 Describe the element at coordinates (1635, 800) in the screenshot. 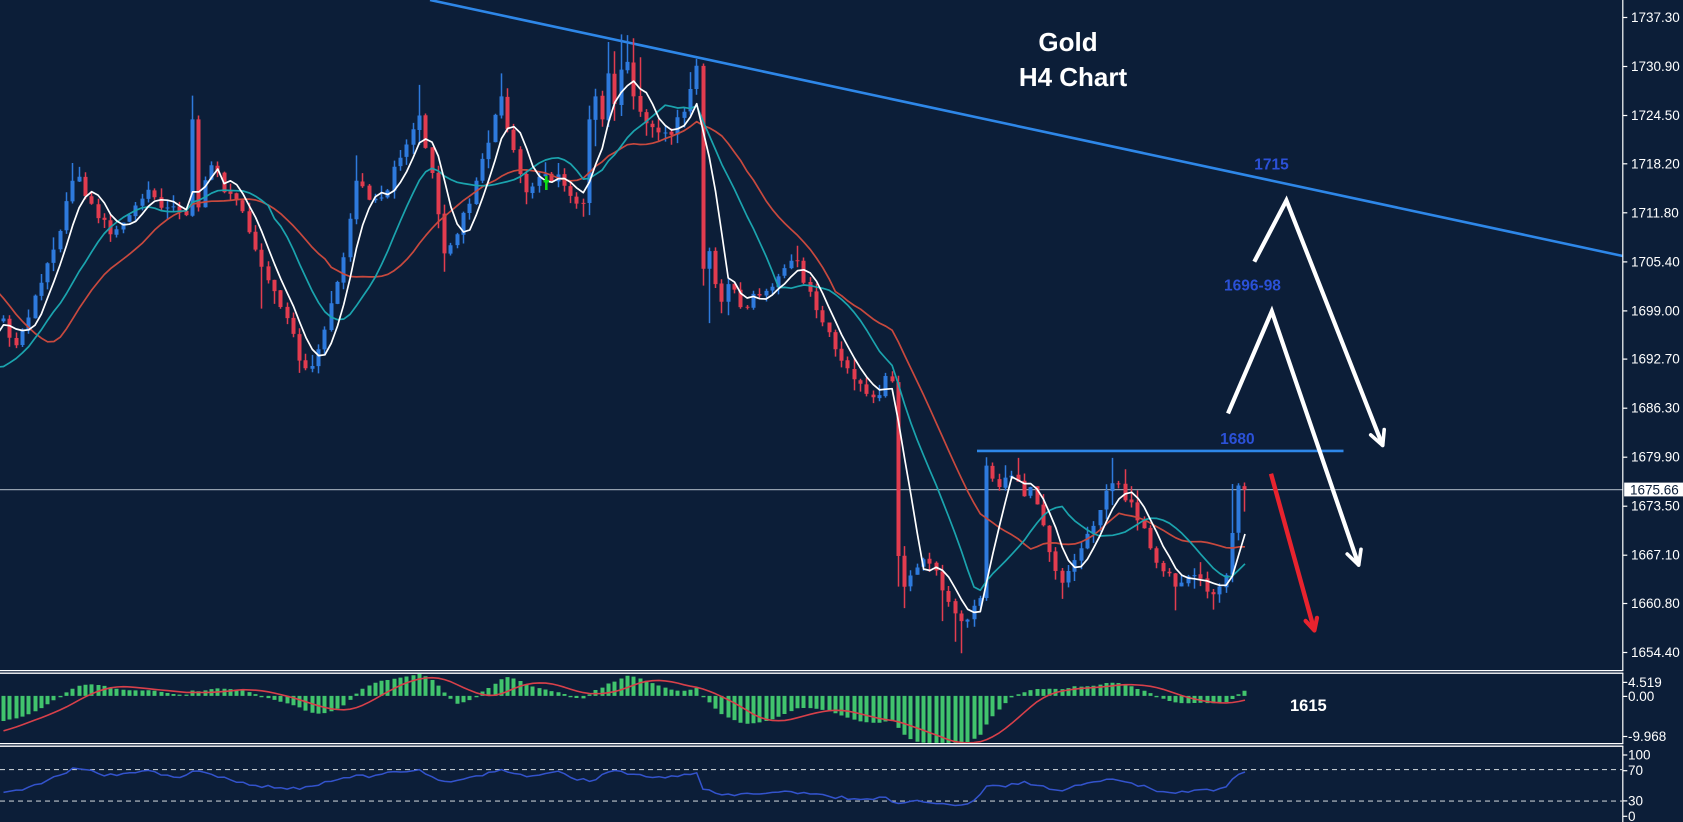

I see `svg-text: 30` at that location.